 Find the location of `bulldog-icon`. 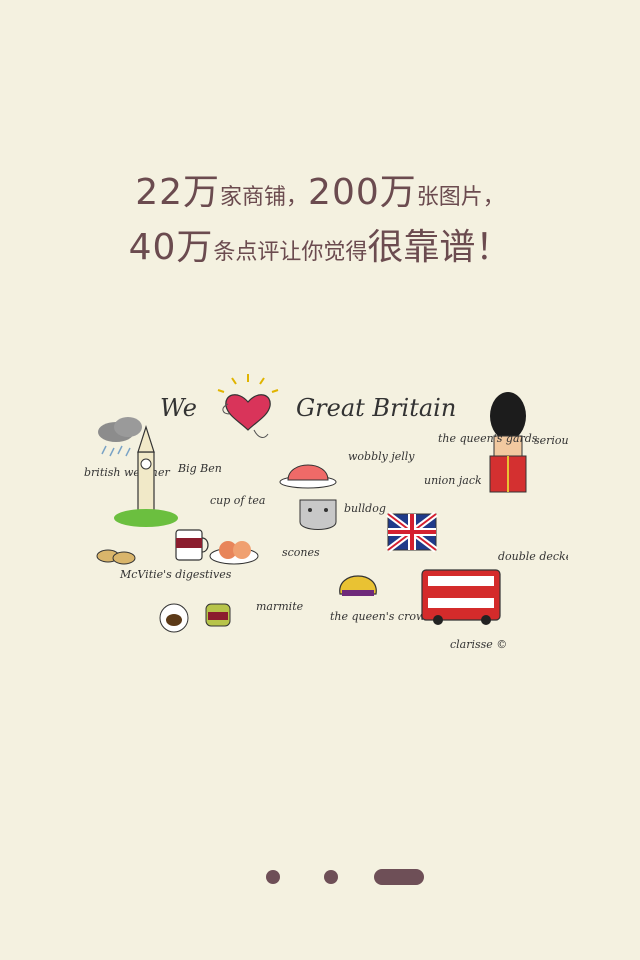

bulldog-icon is located at coordinates (318, 514).